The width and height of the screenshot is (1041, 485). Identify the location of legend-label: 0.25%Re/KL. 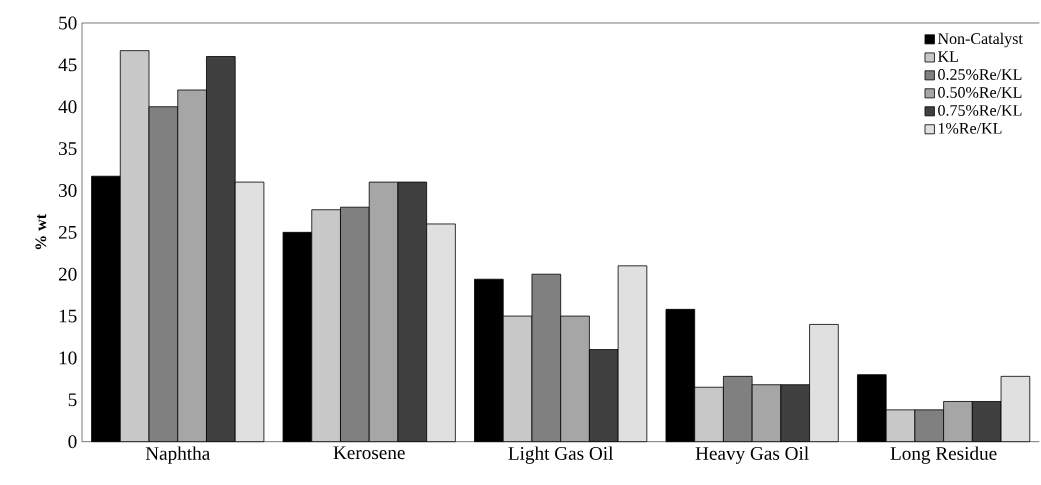
(980, 74).